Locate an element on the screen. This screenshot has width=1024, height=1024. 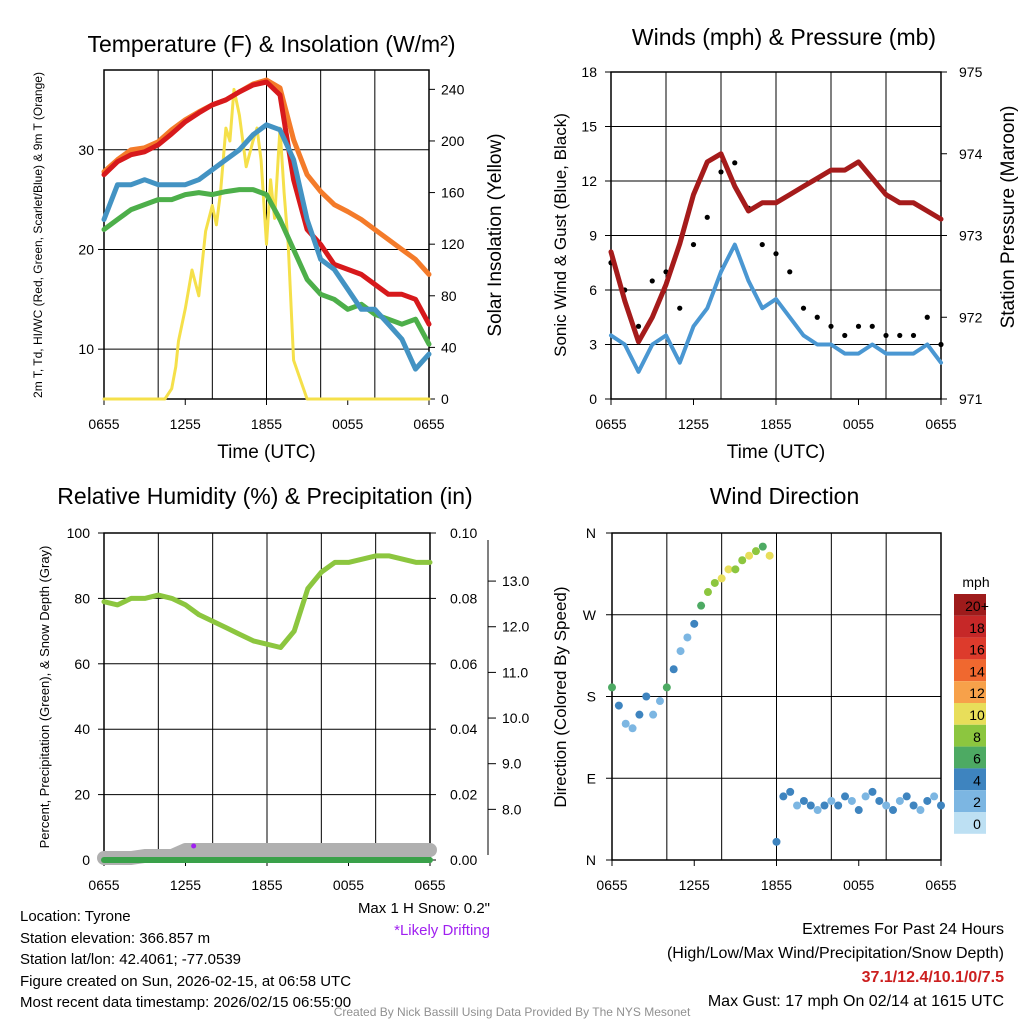
chart-title: Wind Direction is located at coordinates (785, 496).